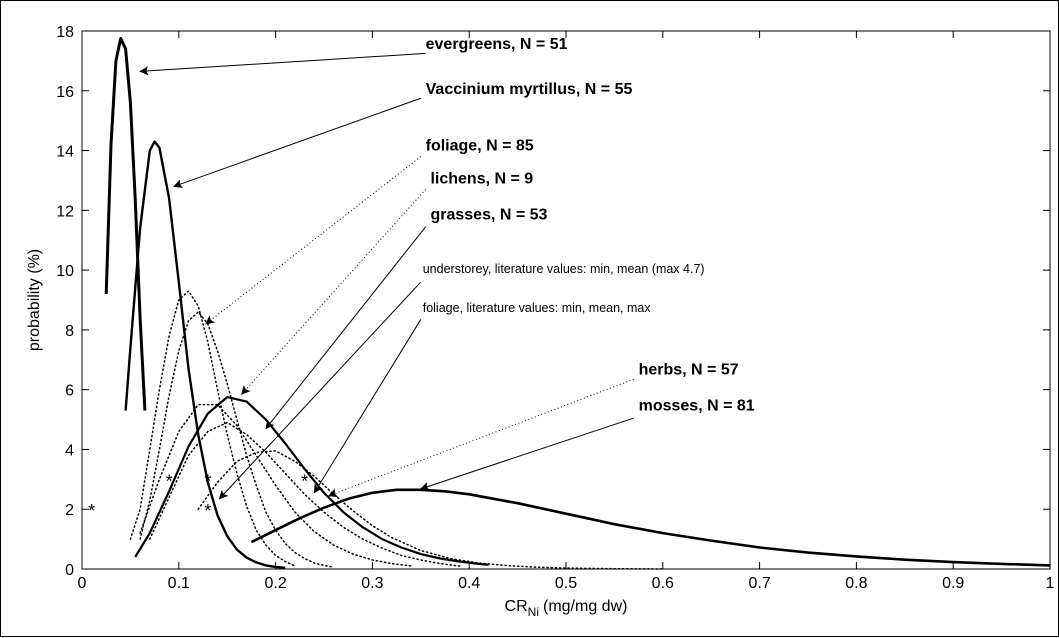 The image size is (1059, 638). What do you see at coordinates (65, 32) in the screenshot?
I see `y-tick-label: 18` at bounding box center [65, 32].